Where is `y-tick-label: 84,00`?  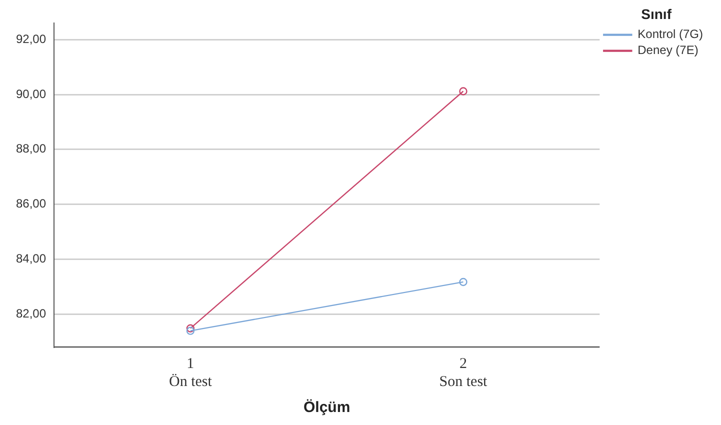
y-tick-label: 84,00 is located at coordinates (31, 259).